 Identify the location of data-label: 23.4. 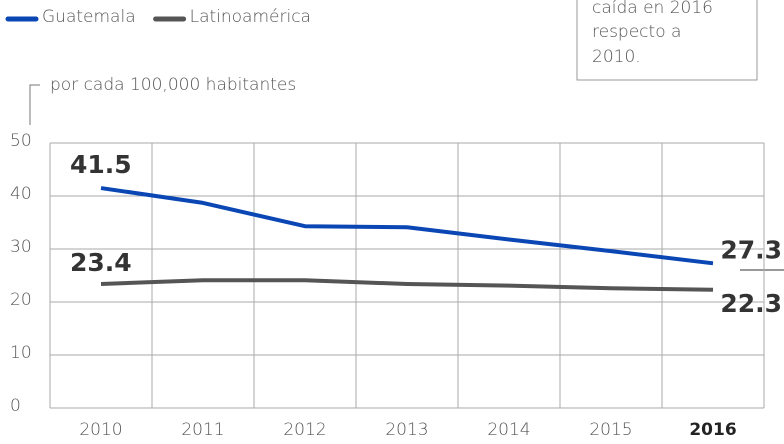
(101, 262).